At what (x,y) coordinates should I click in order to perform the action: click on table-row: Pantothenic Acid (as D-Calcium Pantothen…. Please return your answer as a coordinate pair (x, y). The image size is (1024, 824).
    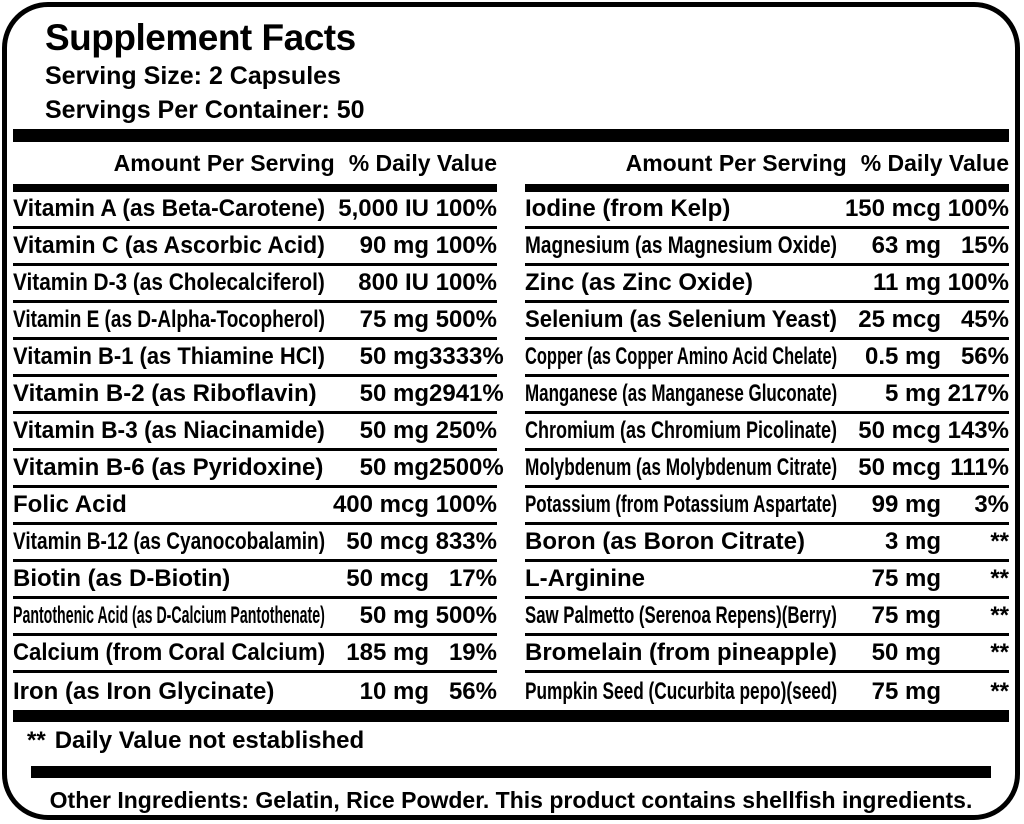
    Looking at the image, I should click on (255, 617).